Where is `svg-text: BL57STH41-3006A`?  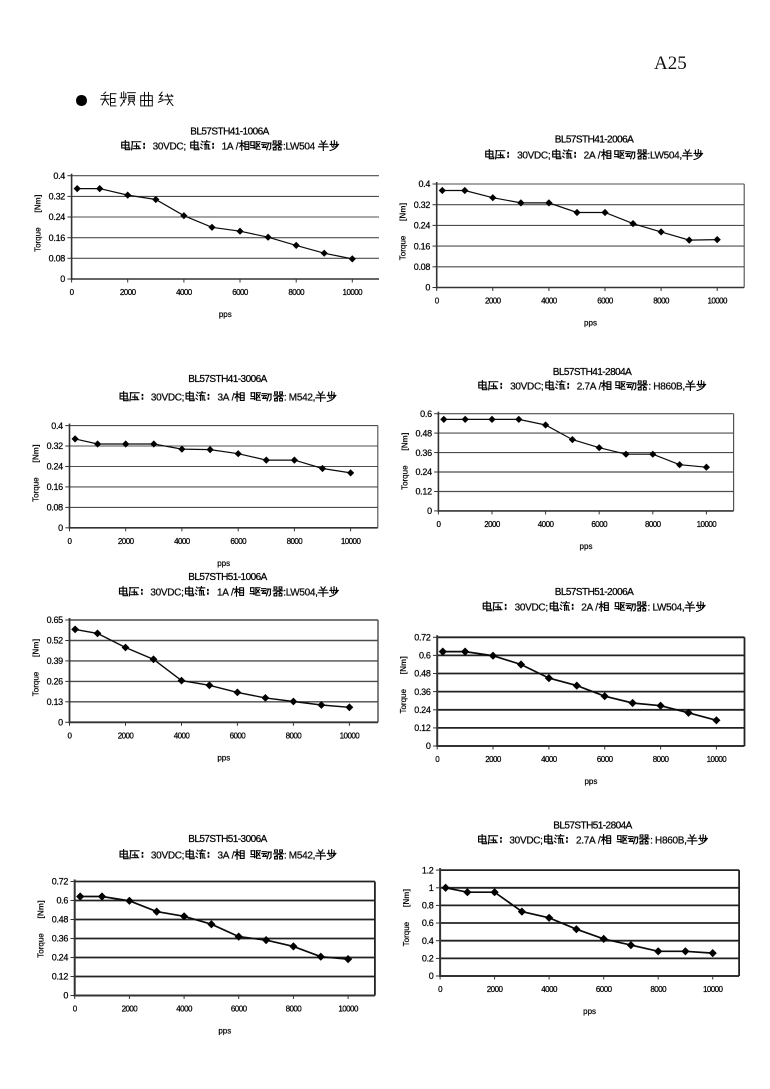
svg-text: BL57STH41-3006A is located at coordinates (227, 379).